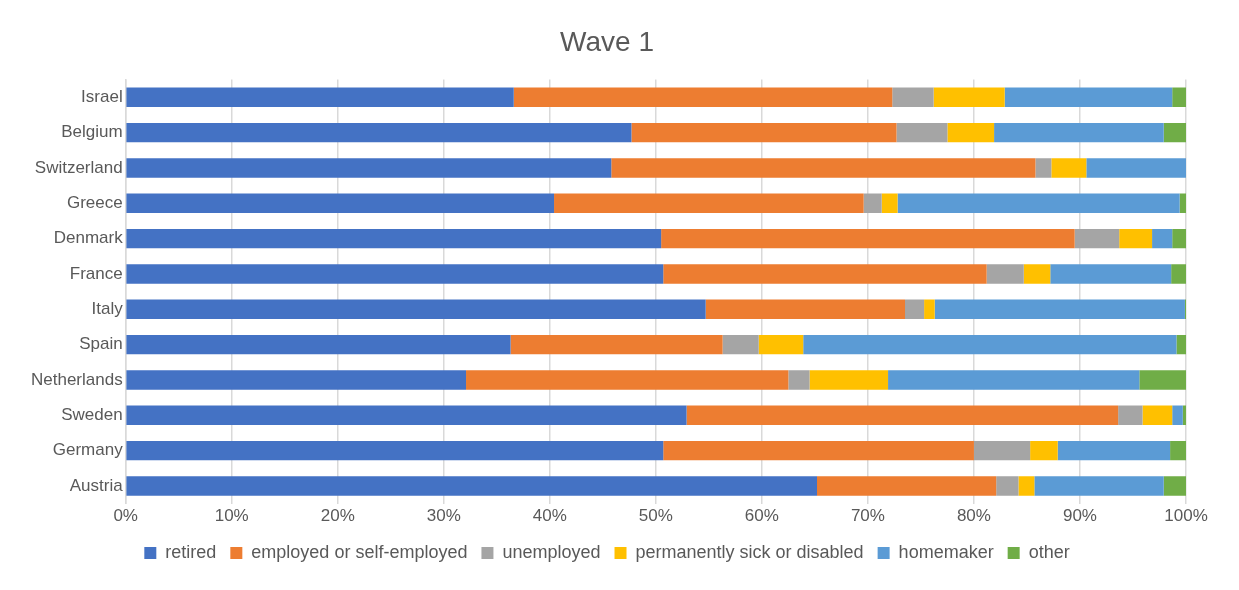 The width and height of the screenshot is (1239, 590). I want to click on y-tick-label: Italy, so click(107, 308).